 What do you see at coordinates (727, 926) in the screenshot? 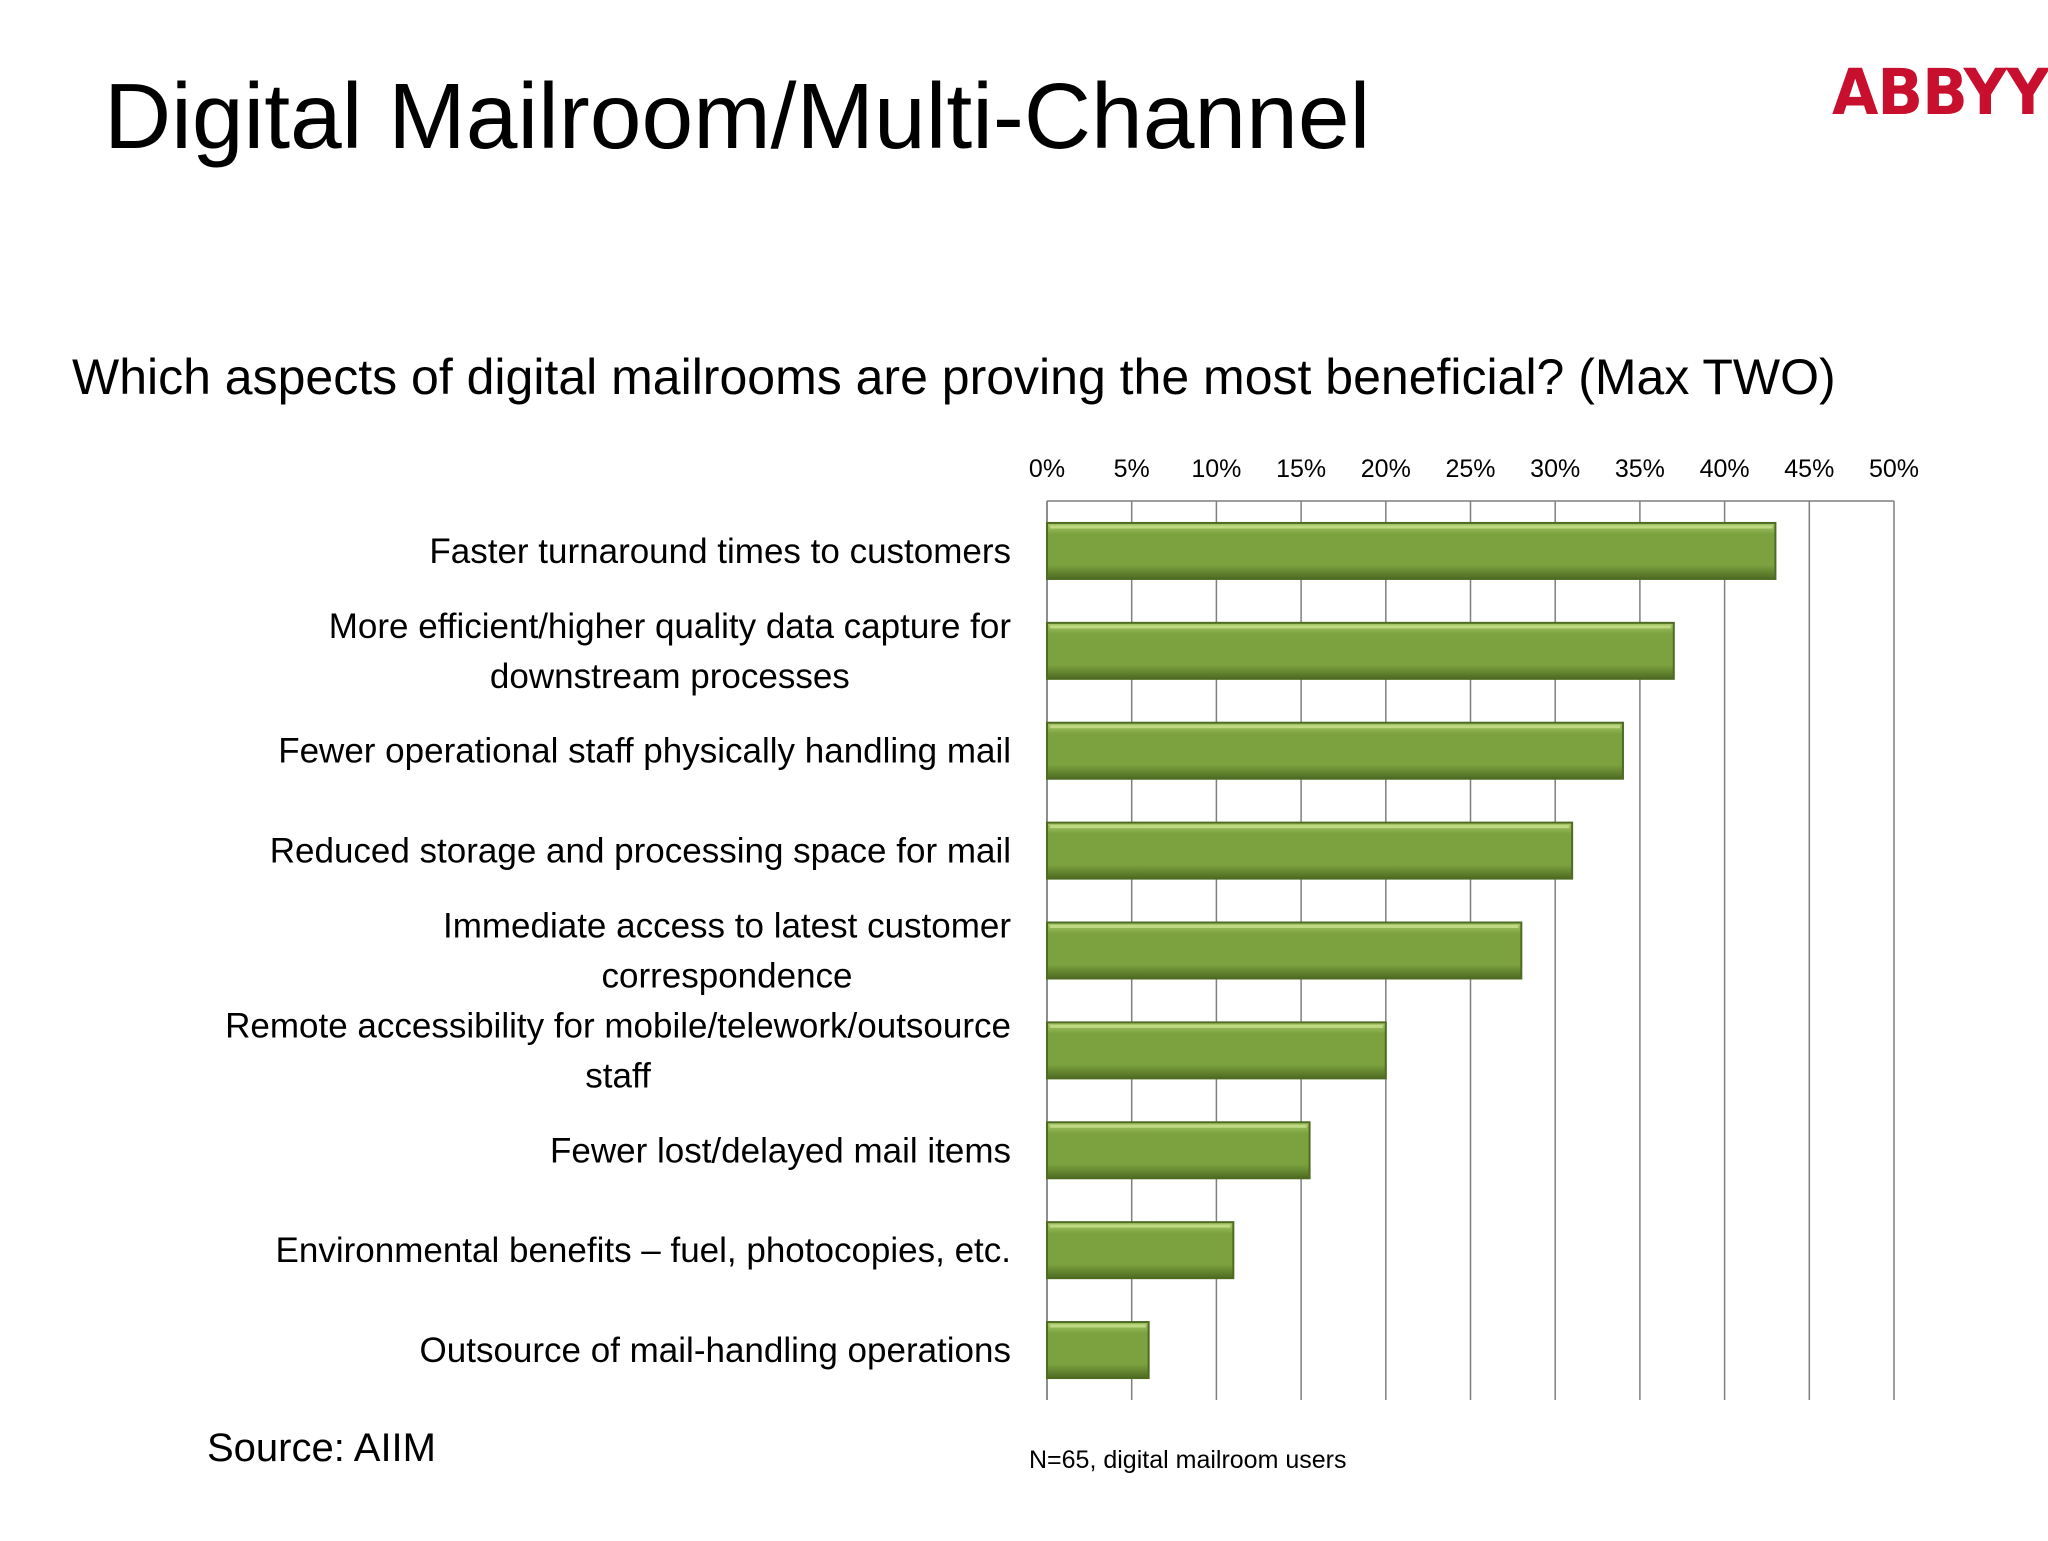
I see `category-label: Immediate access to latest customer` at bounding box center [727, 926].